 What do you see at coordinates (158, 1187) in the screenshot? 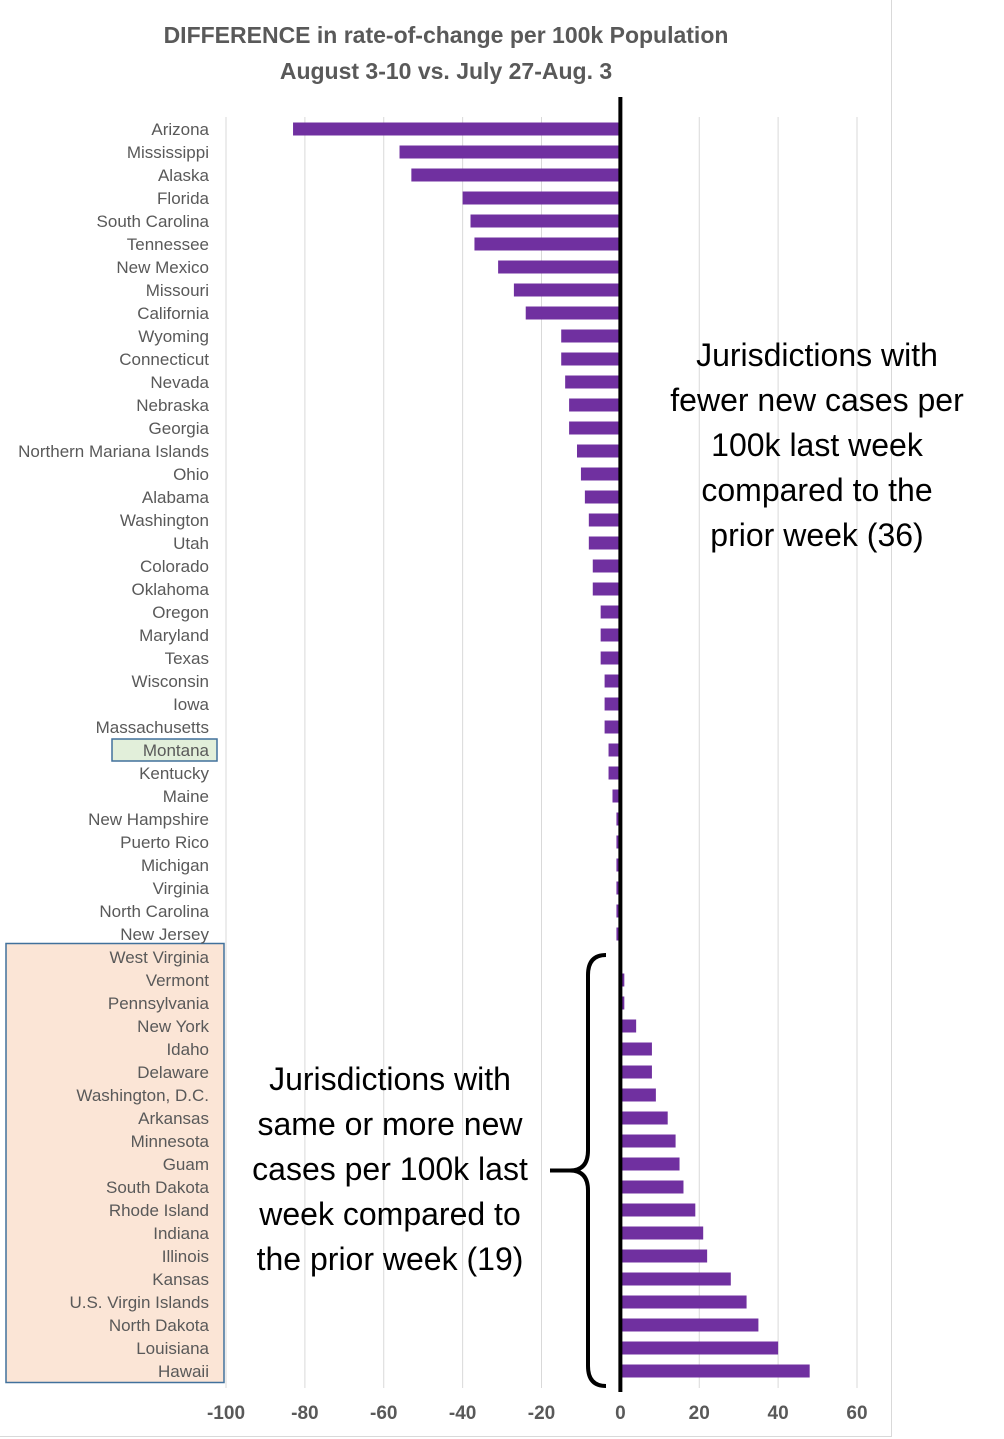
I see `category-label-46: South Dakota` at bounding box center [158, 1187].